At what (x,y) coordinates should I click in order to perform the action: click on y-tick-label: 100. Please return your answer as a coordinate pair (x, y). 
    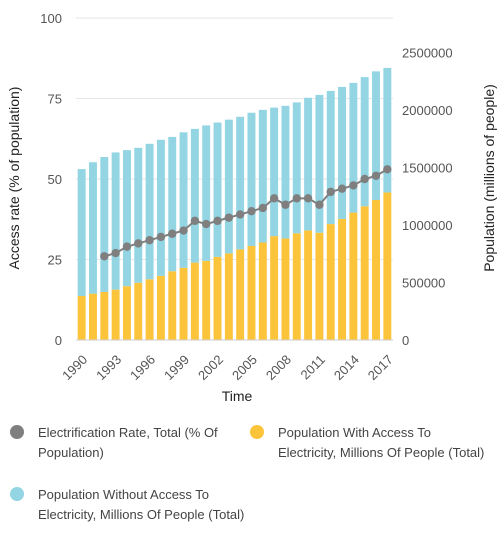
    Looking at the image, I should click on (51, 18).